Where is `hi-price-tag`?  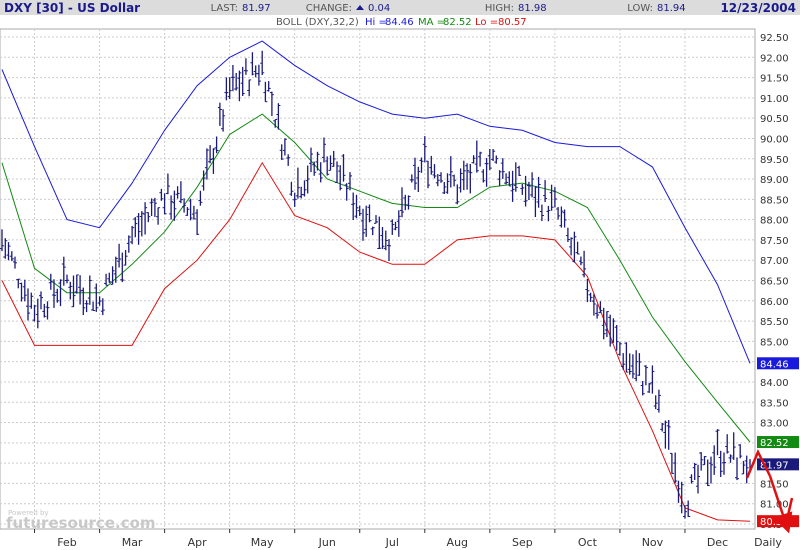
hi-price-tag is located at coordinates (778, 363).